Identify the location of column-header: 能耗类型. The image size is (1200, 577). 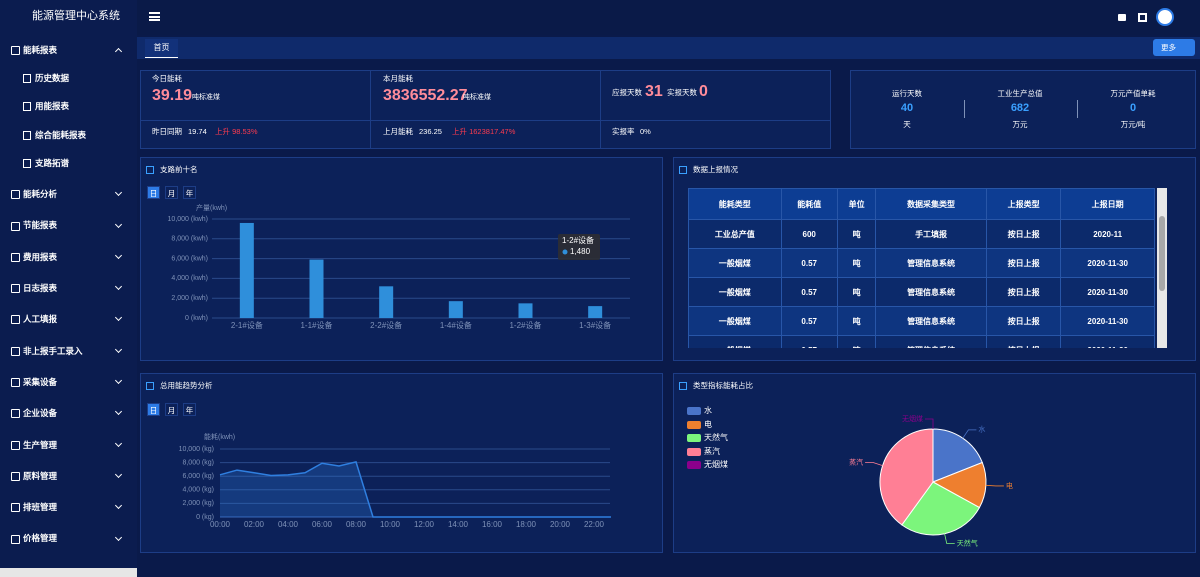
(735, 204).